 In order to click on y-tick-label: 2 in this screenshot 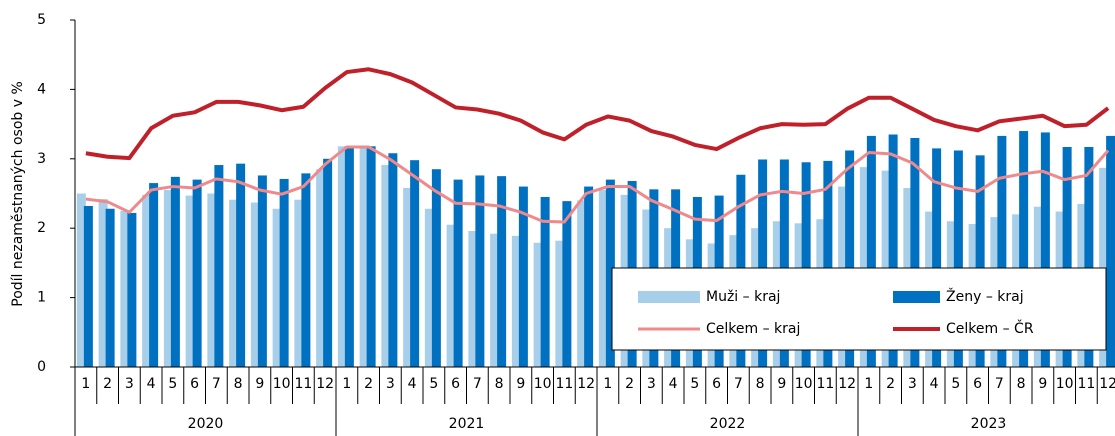, I will do `click(41, 228)`.